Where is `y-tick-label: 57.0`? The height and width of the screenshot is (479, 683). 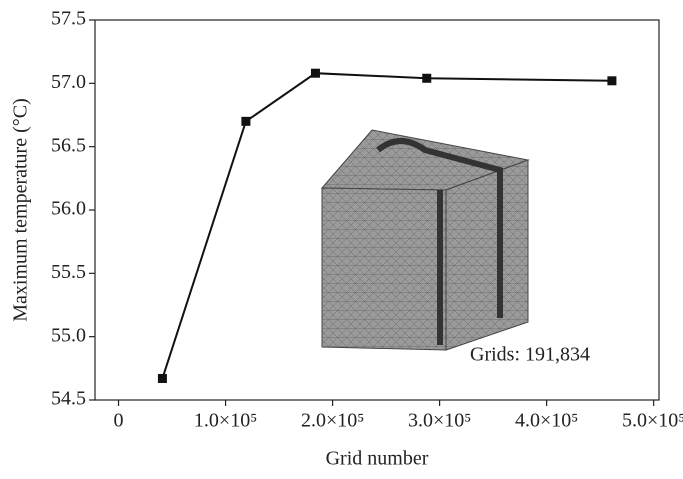
y-tick-label: 57.0 is located at coordinates (68, 82).